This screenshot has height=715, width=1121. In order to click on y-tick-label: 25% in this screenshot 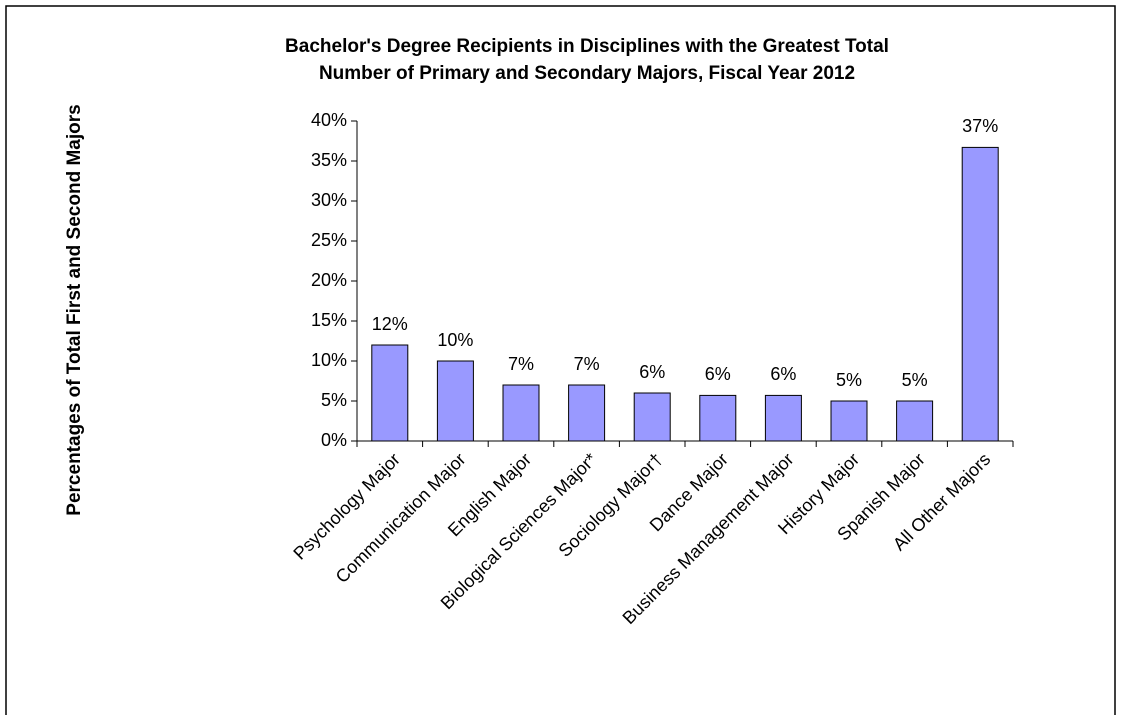, I will do `click(329, 240)`.